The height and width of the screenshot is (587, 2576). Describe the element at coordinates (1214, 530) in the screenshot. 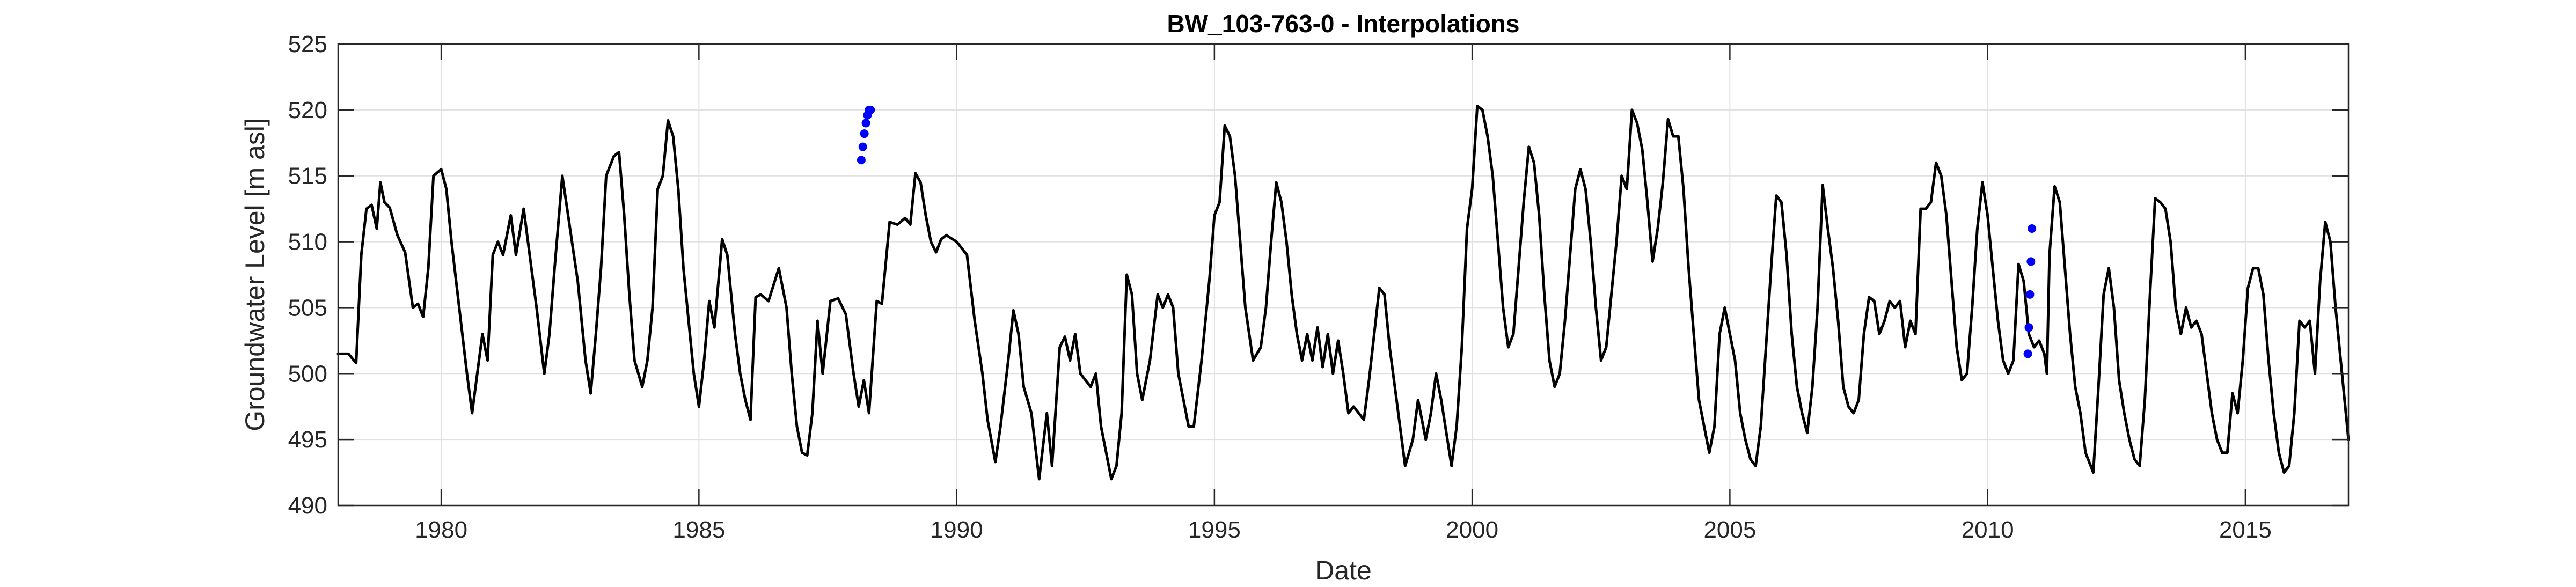

I see `x-tick-label: 1995` at that location.